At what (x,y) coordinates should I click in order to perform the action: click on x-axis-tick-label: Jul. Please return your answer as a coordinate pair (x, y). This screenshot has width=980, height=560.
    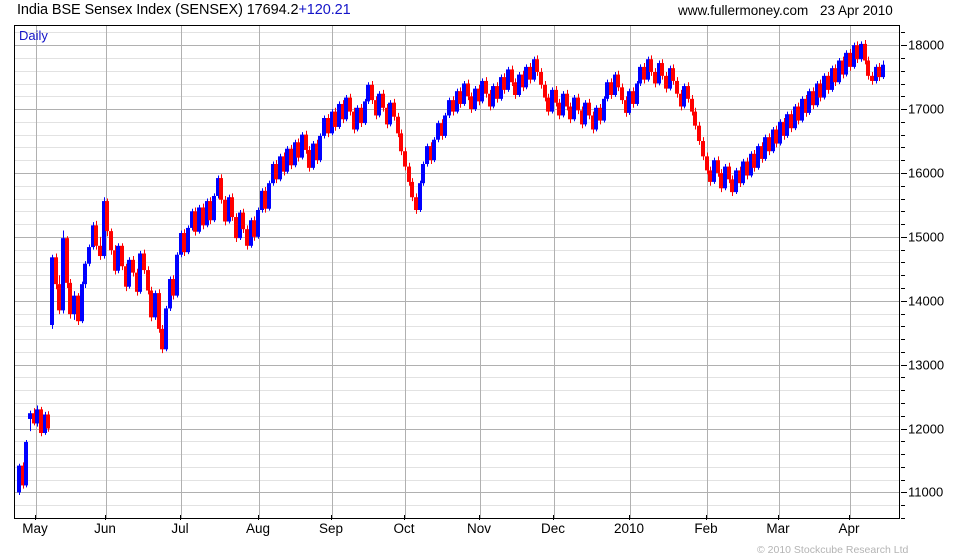
    Looking at the image, I should click on (180, 528).